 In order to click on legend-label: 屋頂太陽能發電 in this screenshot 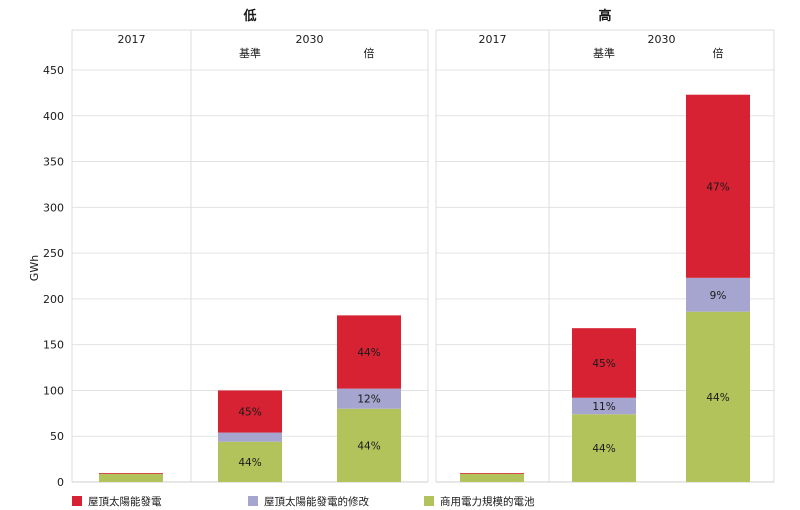, I will do `click(125, 501)`.